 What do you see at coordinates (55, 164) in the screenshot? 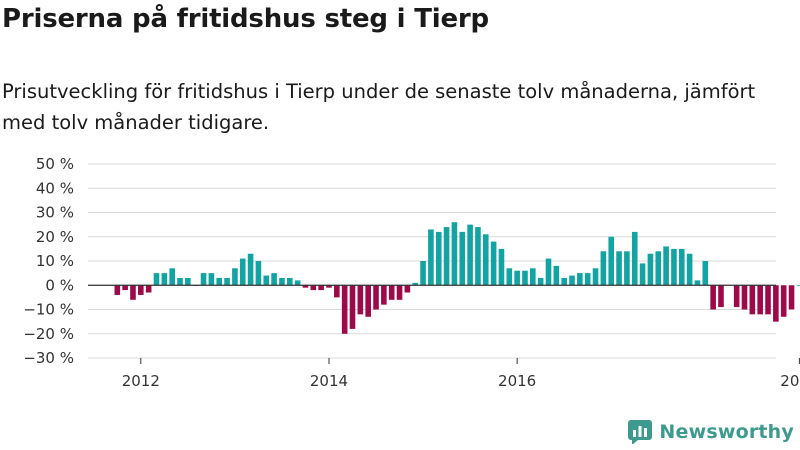
I see `y-tick-label: 50 %` at bounding box center [55, 164].